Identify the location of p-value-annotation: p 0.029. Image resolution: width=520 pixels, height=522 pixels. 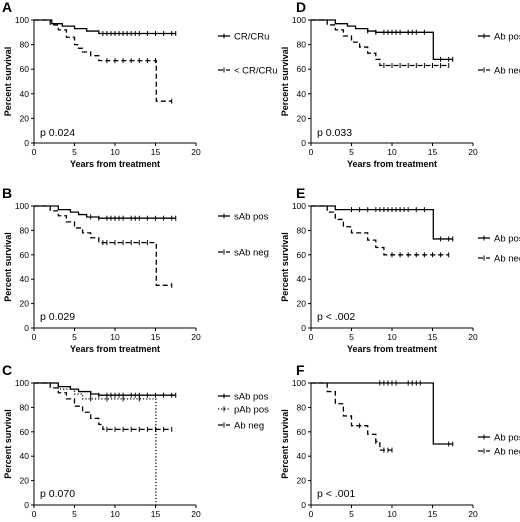
(57, 317).